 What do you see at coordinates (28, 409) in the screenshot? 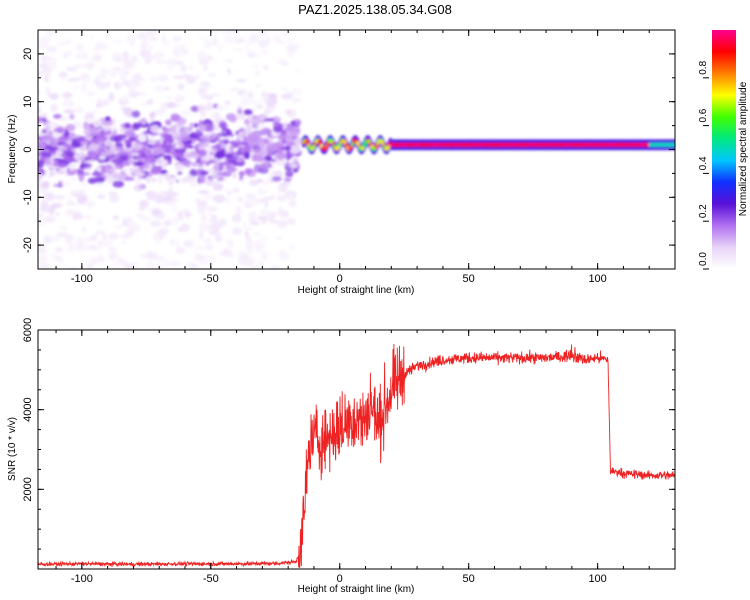
I see `y-tick-label: 4000` at bounding box center [28, 409].